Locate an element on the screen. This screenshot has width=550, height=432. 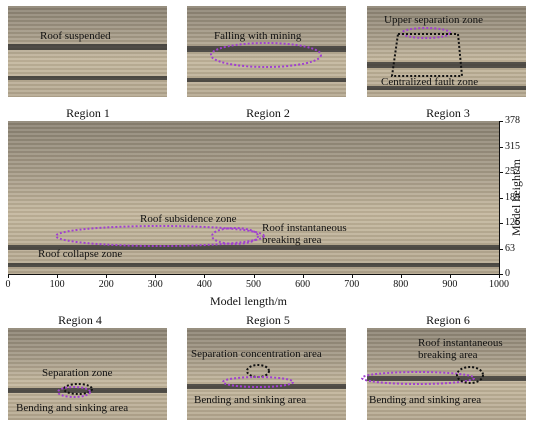
region-5-photo is located at coordinates (266, 374).